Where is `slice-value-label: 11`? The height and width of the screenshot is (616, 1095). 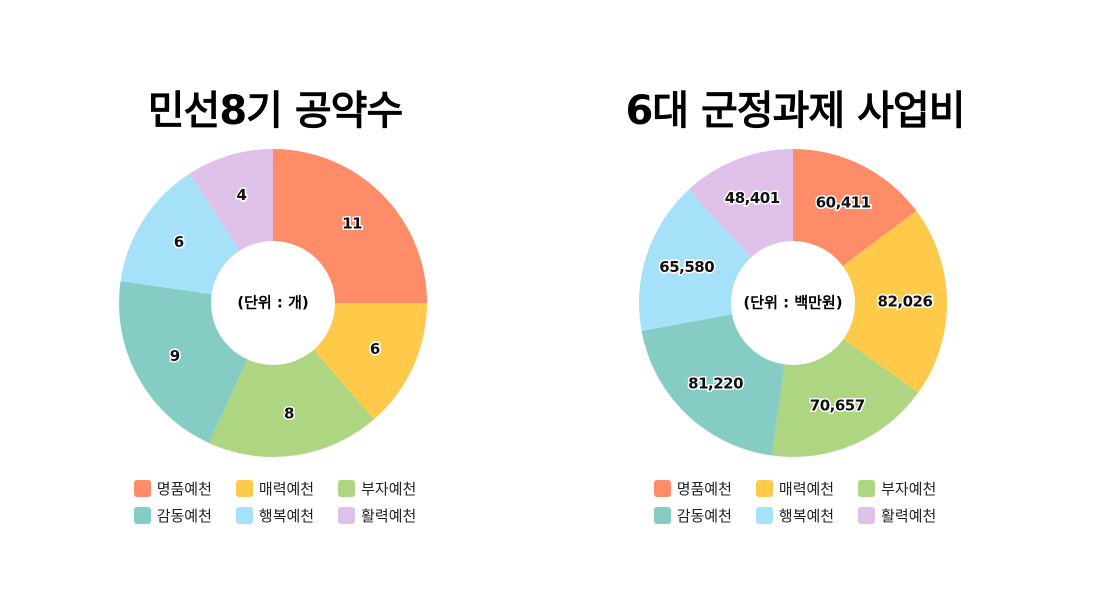
slice-value-label: 11 is located at coordinates (352, 223).